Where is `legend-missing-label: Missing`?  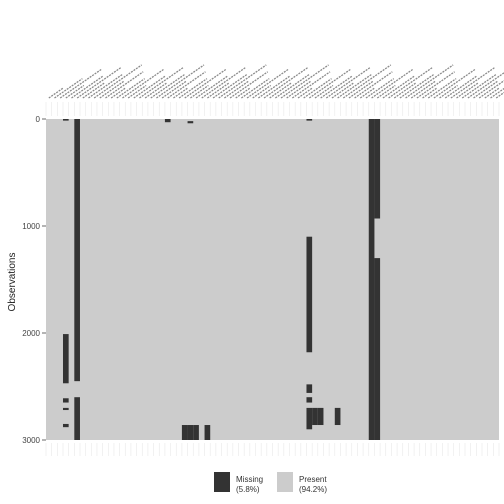
legend-missing-label: Missing is located at coordinates (249, 479).